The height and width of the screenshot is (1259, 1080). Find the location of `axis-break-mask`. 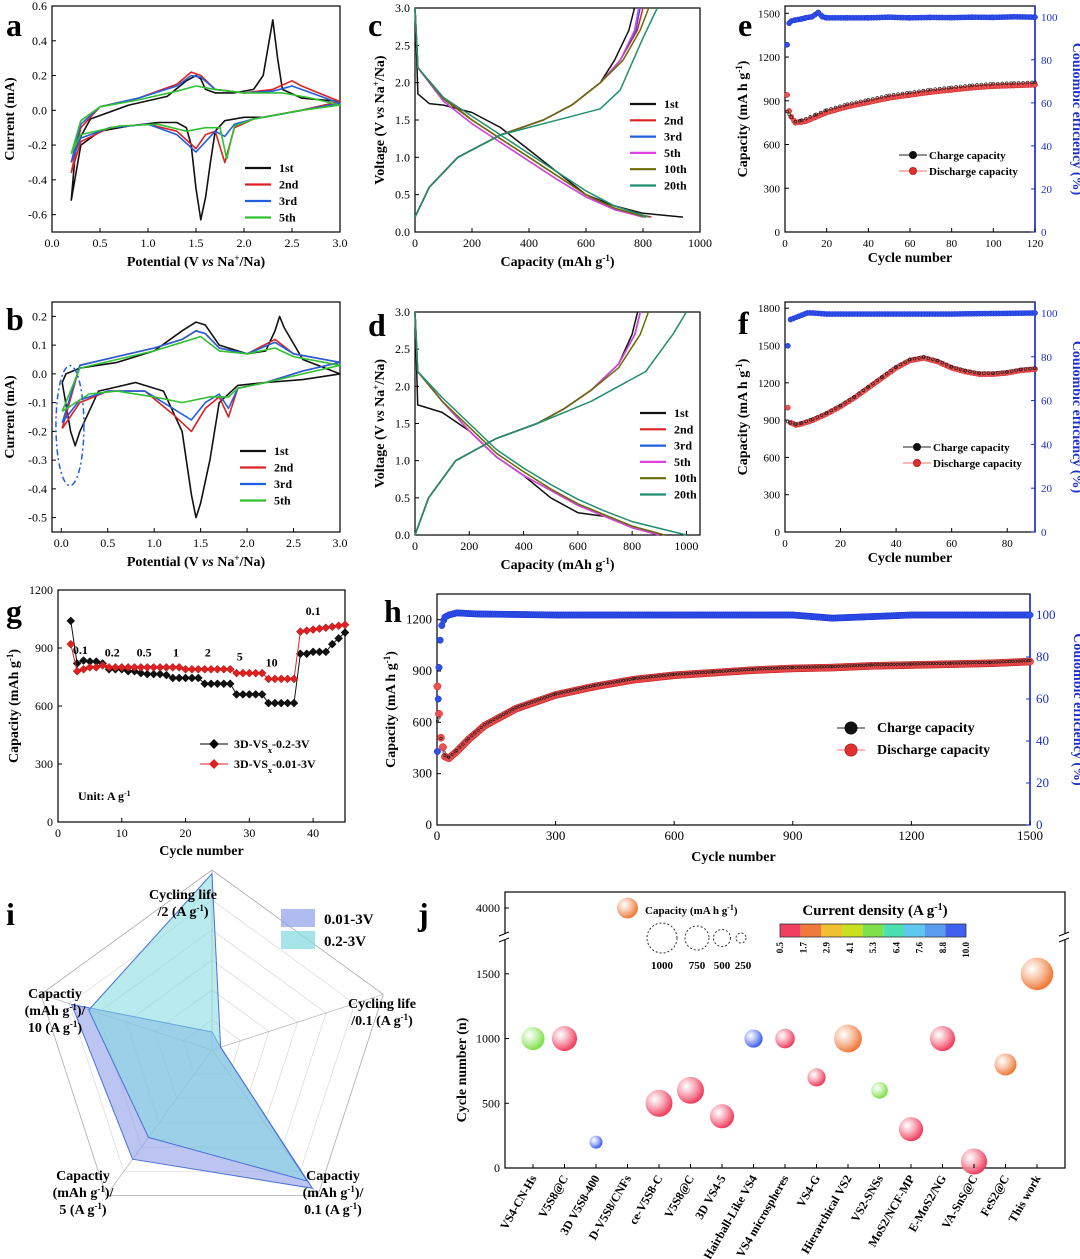

axis-break-mask is located at coordinates (1065, 937).